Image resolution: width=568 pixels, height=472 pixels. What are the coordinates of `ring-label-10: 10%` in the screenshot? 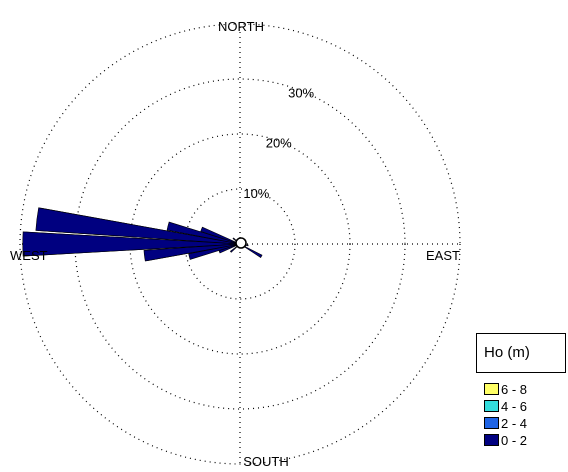 It's located at (256, 193).